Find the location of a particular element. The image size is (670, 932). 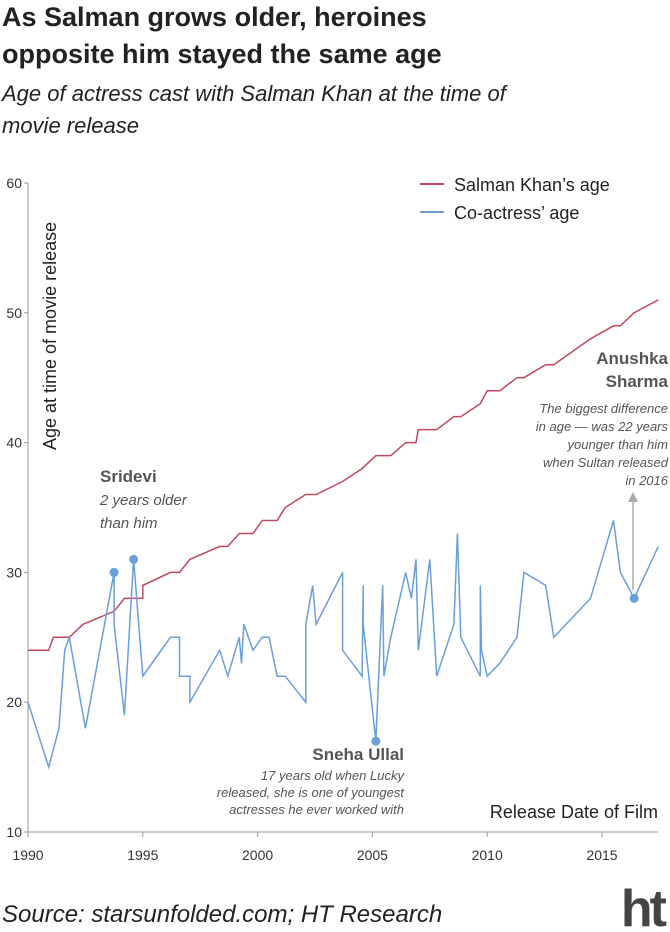

x-tick-label: 2000 is located at coordinates (257, 855).